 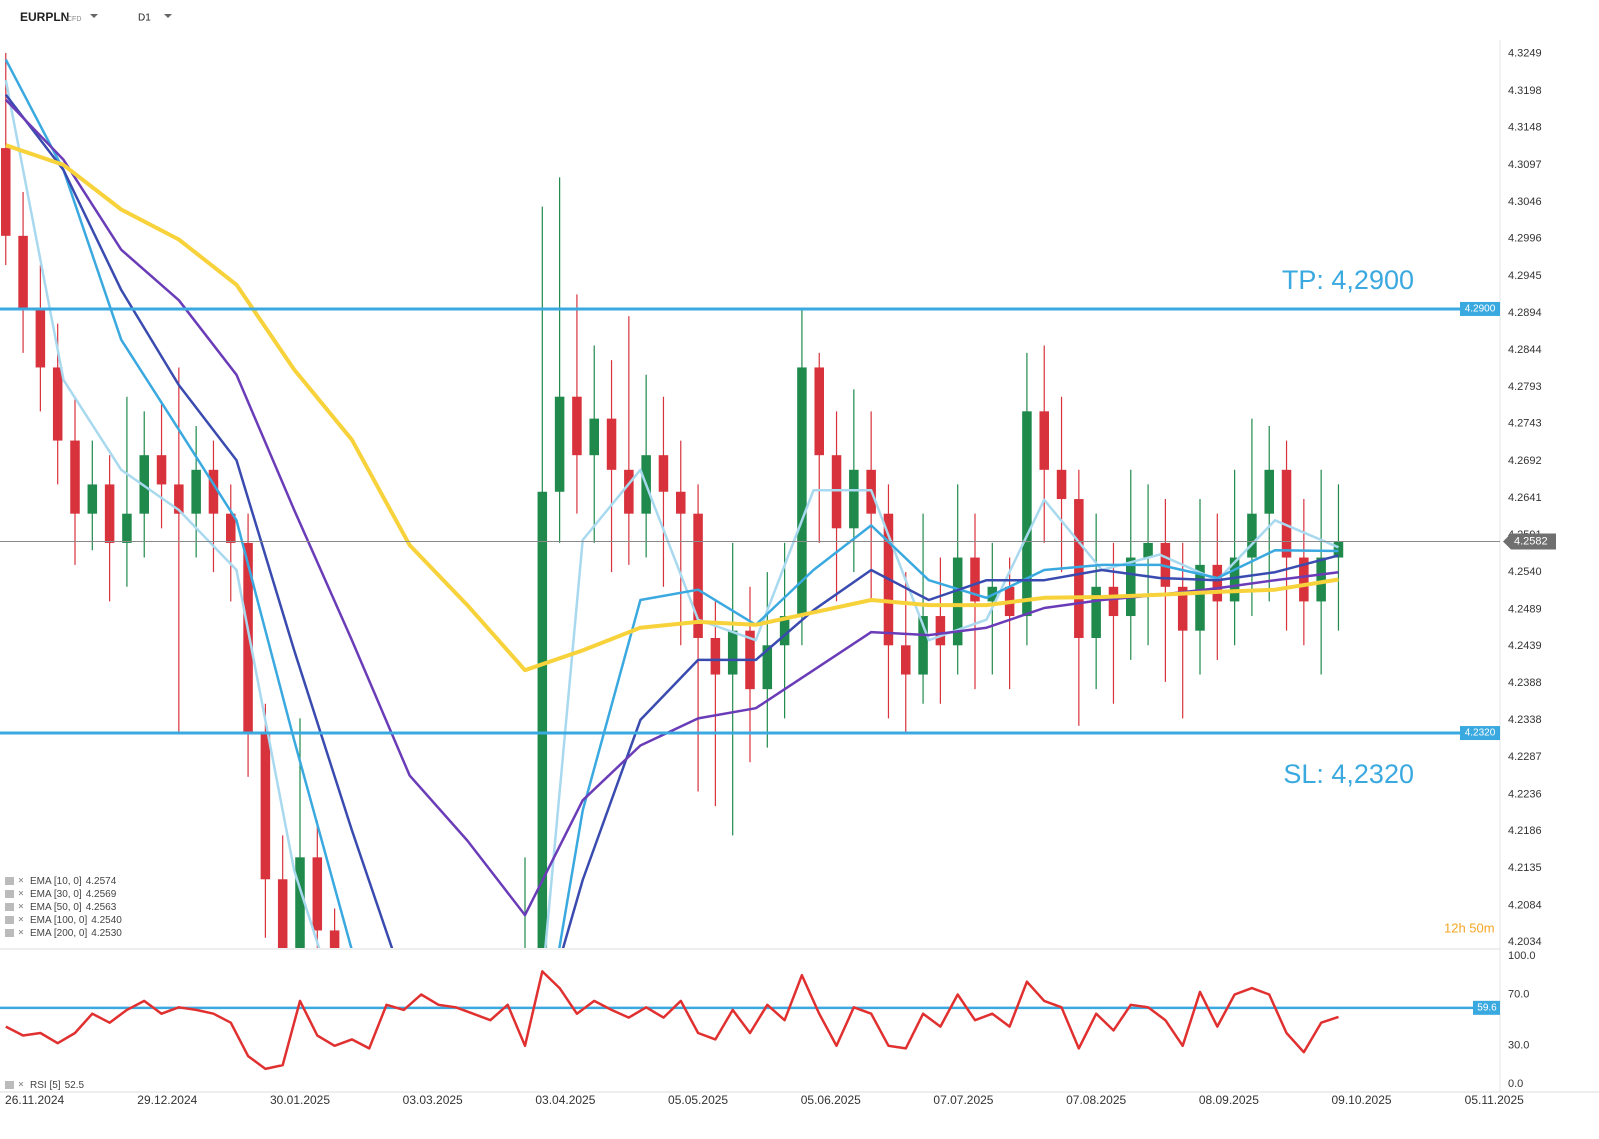 I want to click on x-tick-label: 05.05.2025, so click(x=698, y=1100).